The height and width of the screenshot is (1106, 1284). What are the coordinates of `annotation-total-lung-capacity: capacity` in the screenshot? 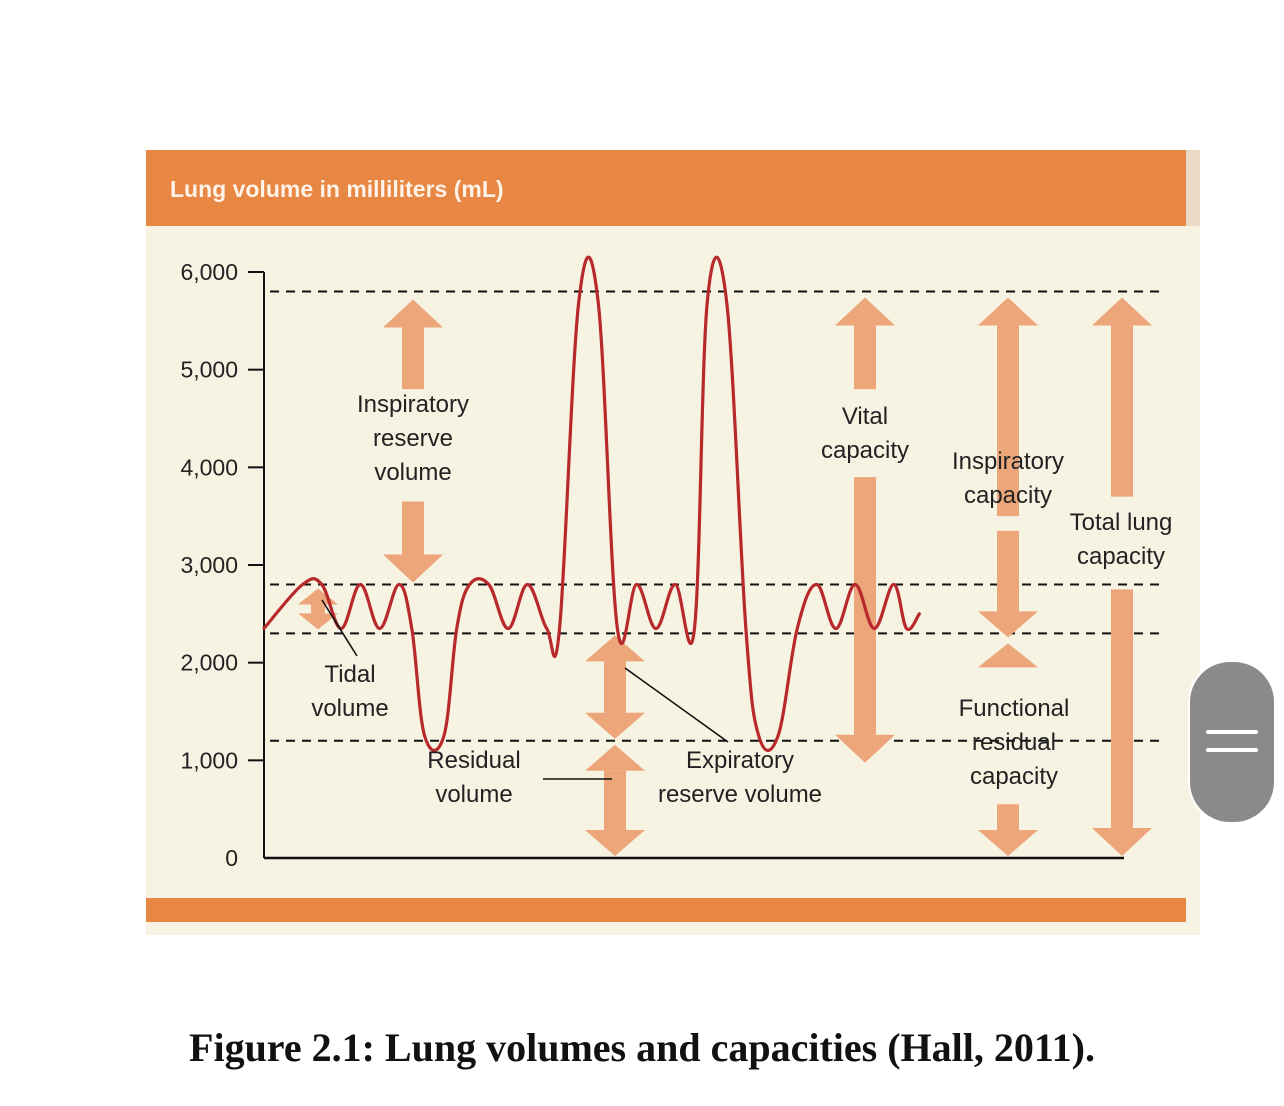 It's located at (1121, 556).